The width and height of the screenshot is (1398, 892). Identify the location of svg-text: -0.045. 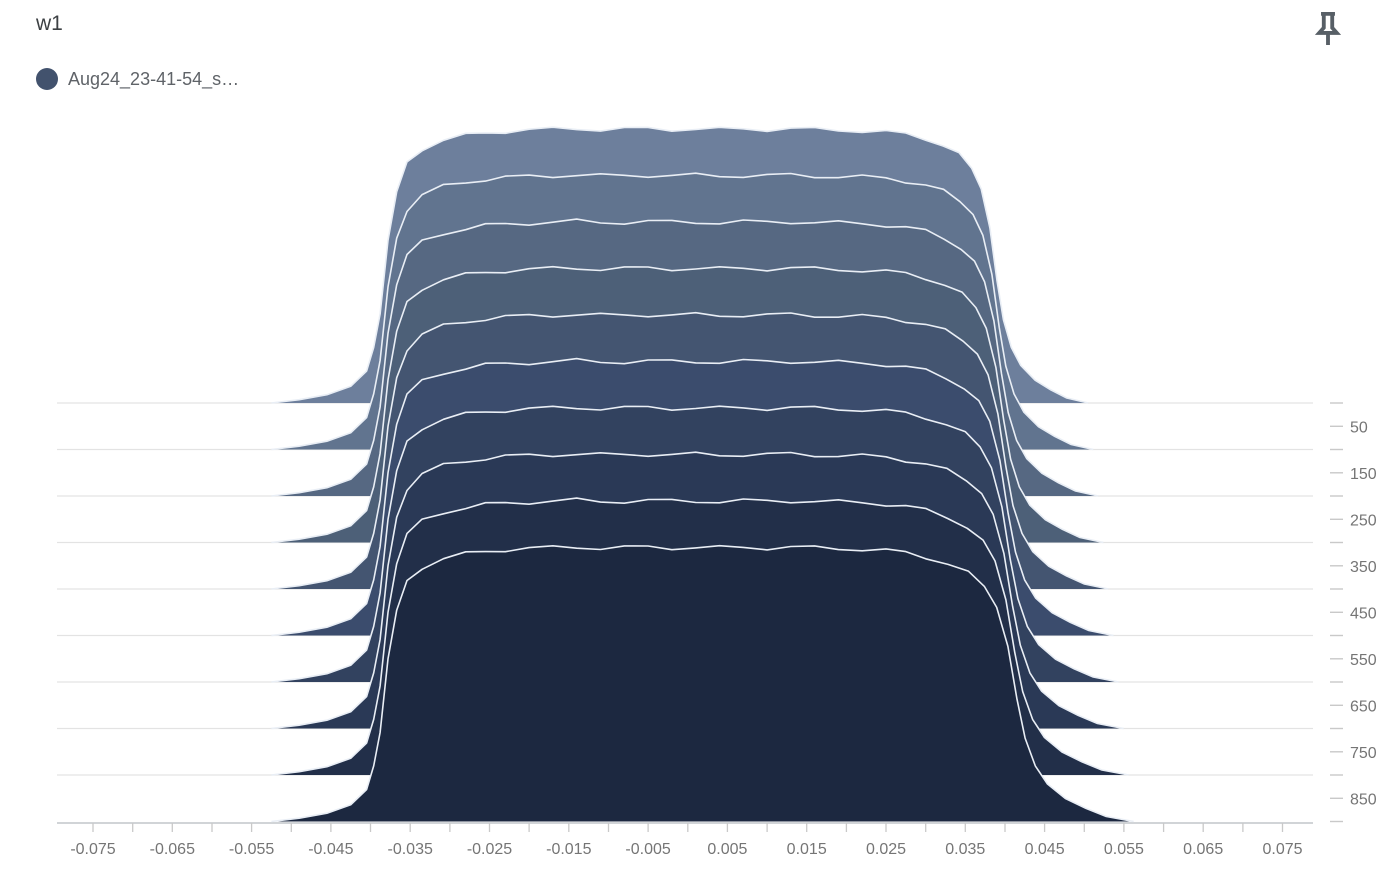
(330, 849).